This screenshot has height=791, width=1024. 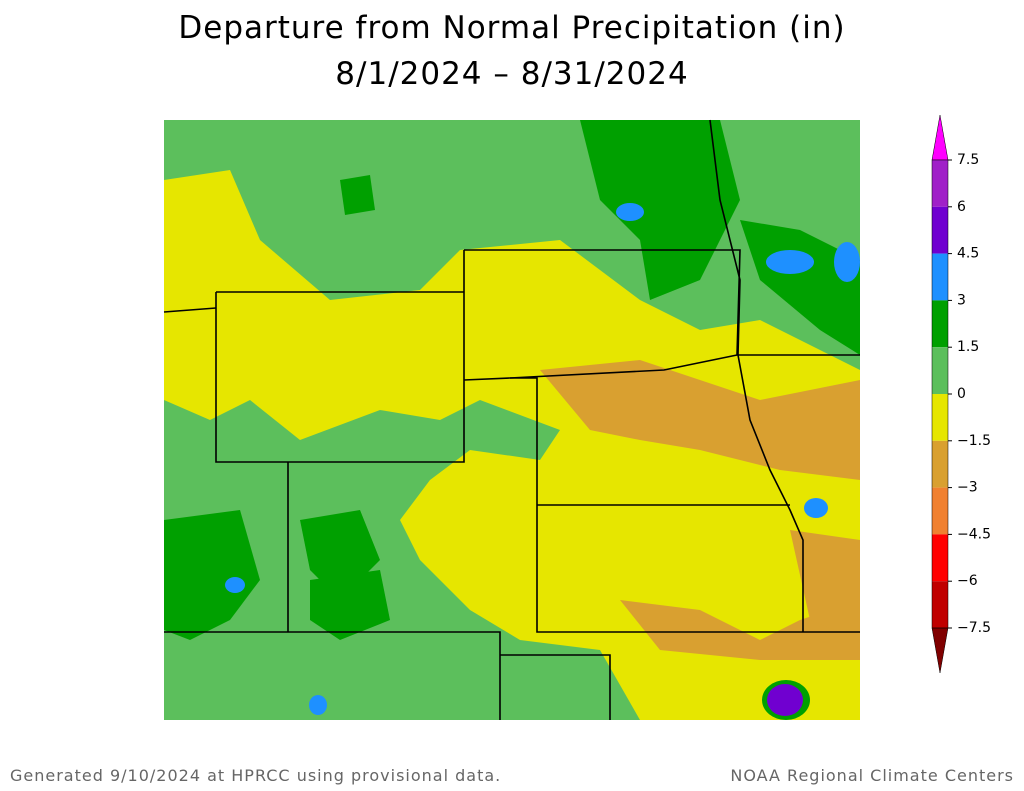 I want to click on legend-arrow-bottom, so click(x=940, y=650).